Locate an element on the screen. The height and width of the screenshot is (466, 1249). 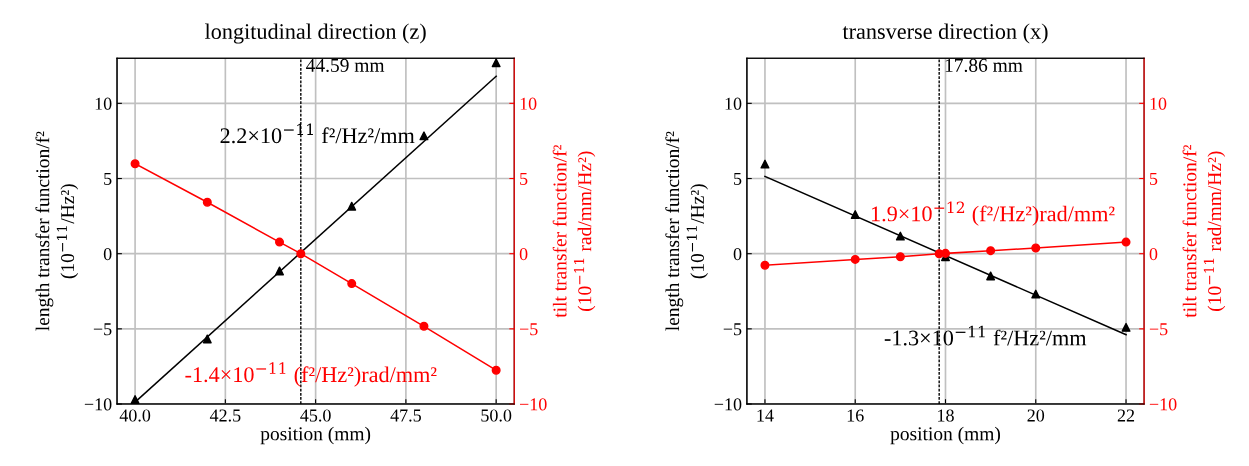
x-tick-label: 16 is located at coordinates (855, 415).